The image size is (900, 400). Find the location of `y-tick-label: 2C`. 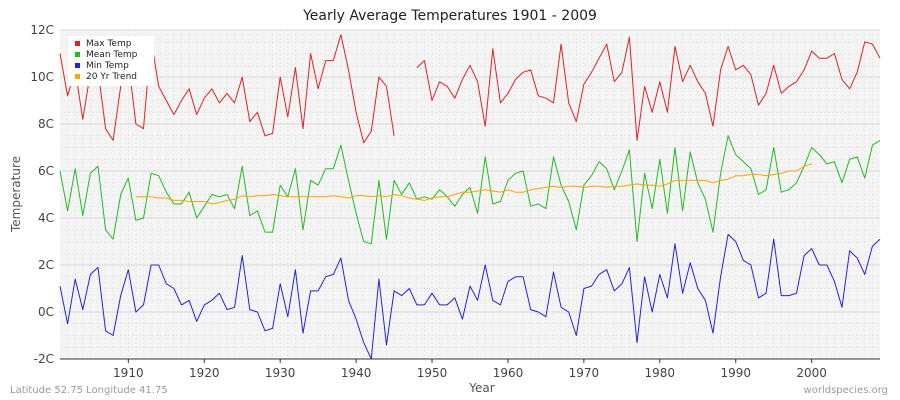

y-tick-label: 2C is located at coordinates (46, 265).